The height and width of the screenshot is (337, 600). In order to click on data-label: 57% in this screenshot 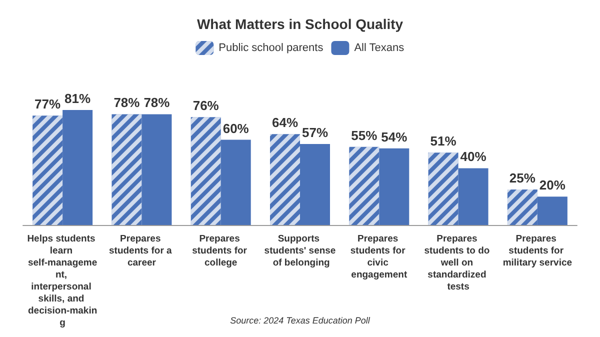, I will do `click(315, 132)`.